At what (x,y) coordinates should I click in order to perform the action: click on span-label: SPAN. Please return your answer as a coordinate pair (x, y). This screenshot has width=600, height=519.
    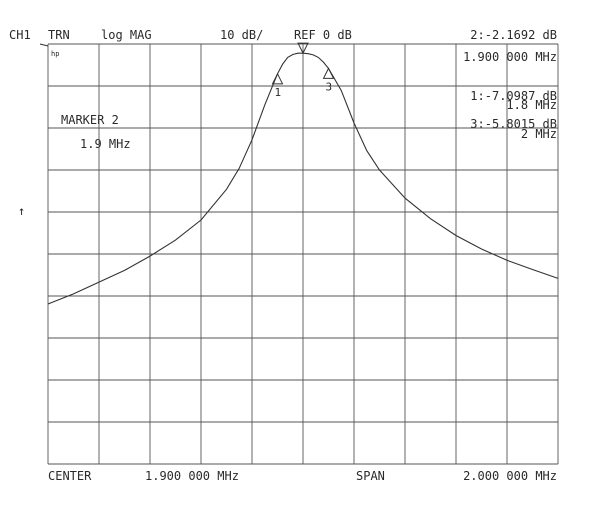
    Looking at the image, I should click on (370, 476).